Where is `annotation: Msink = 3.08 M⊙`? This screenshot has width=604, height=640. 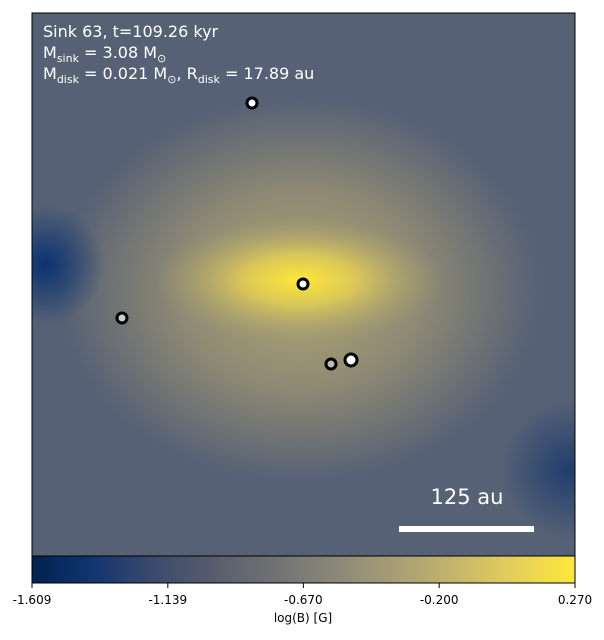 annotation: Msink = 3.08 M⊙ is located at coordinates (104, 54).